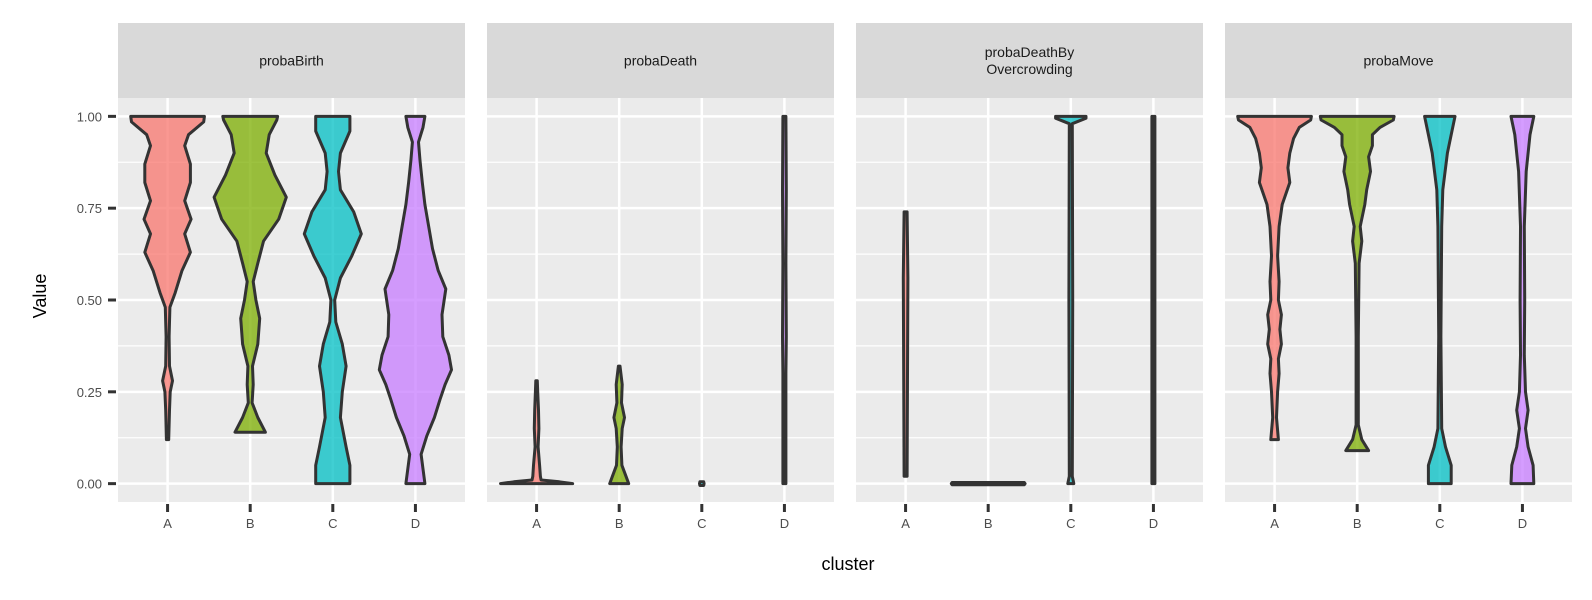  Describe the element at coordinates (537, 432) in the screenshot. I see `violin-probaDeath-A` at that location.